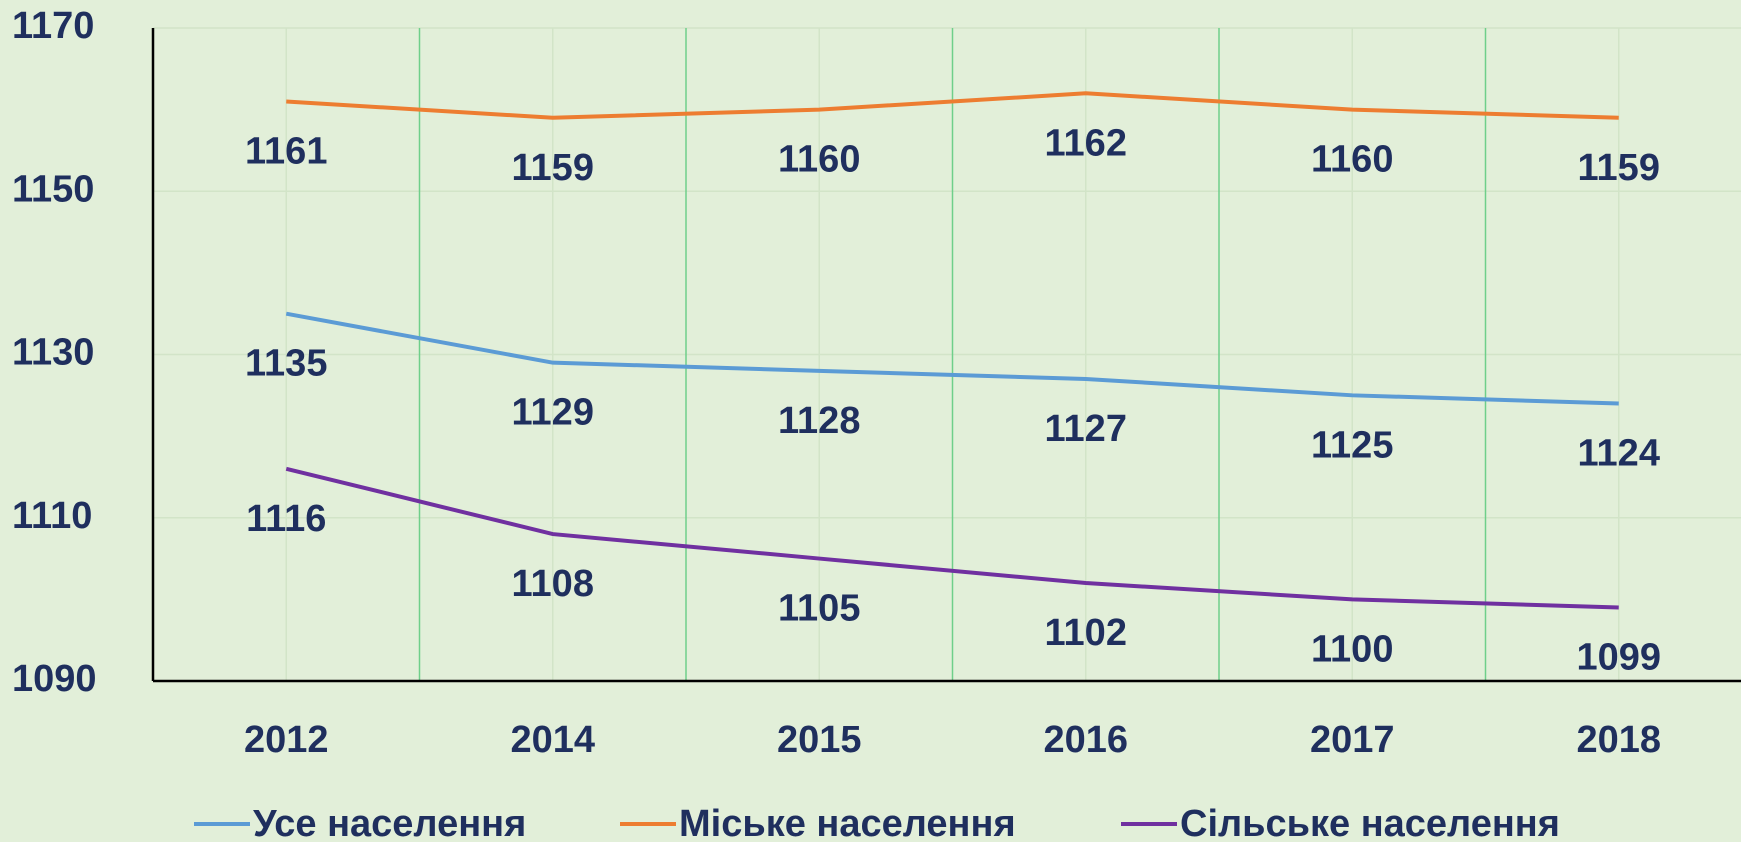  I want to click on x-tick-label: 2012, so click(286, 740).